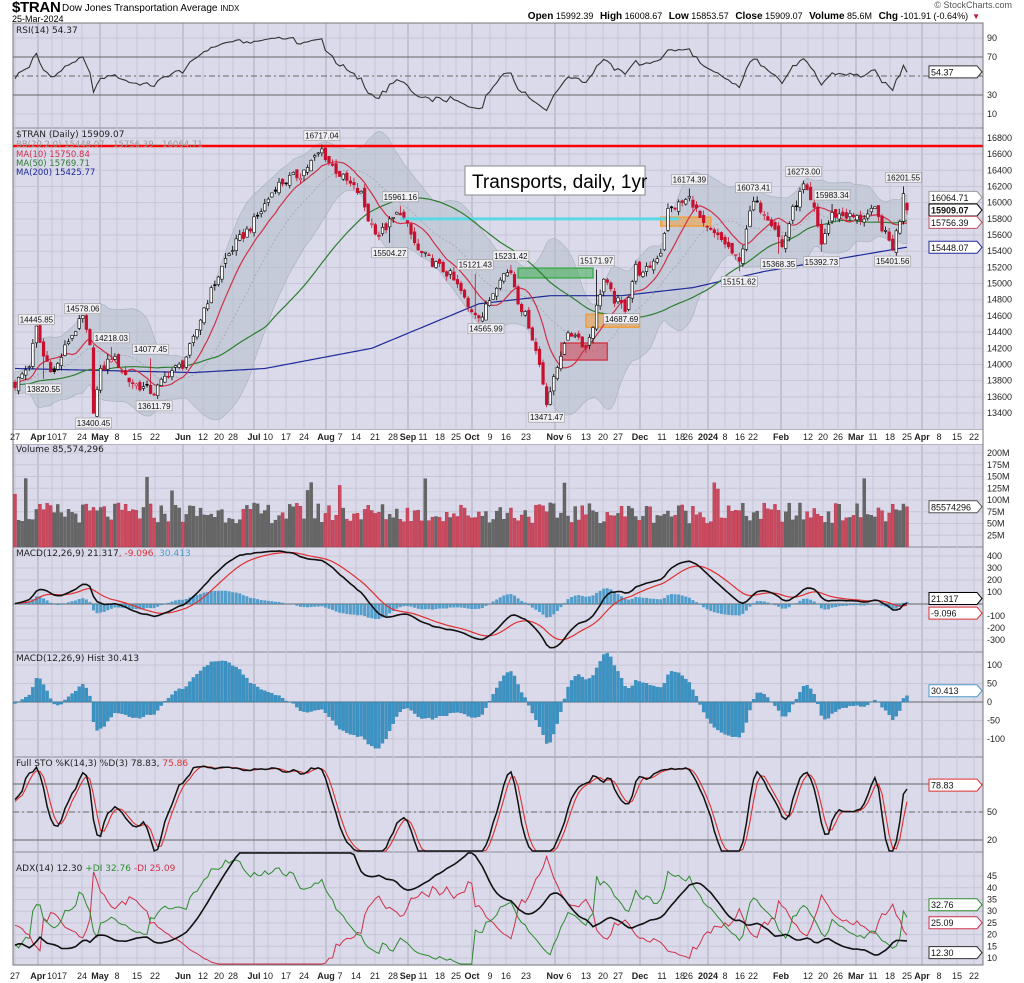 The width and height of the screenshot is (1024, 983). What do you see at coordinates (708, 976) in the screenshot?
I see `x-axis-label: 2024` at bounding box center [708, 976].